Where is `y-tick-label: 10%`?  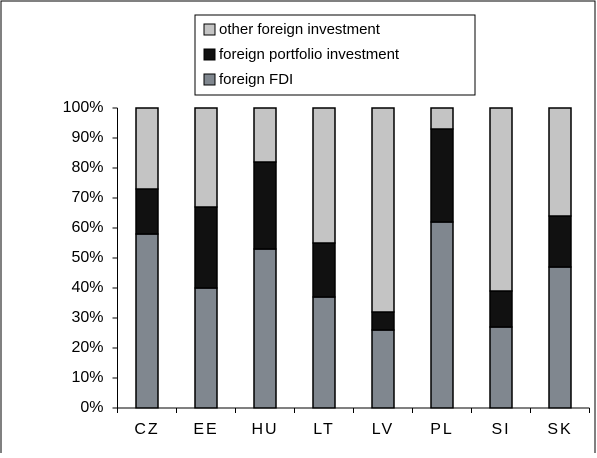 y-tick-label: 10% is located at coordinates (87, 377).